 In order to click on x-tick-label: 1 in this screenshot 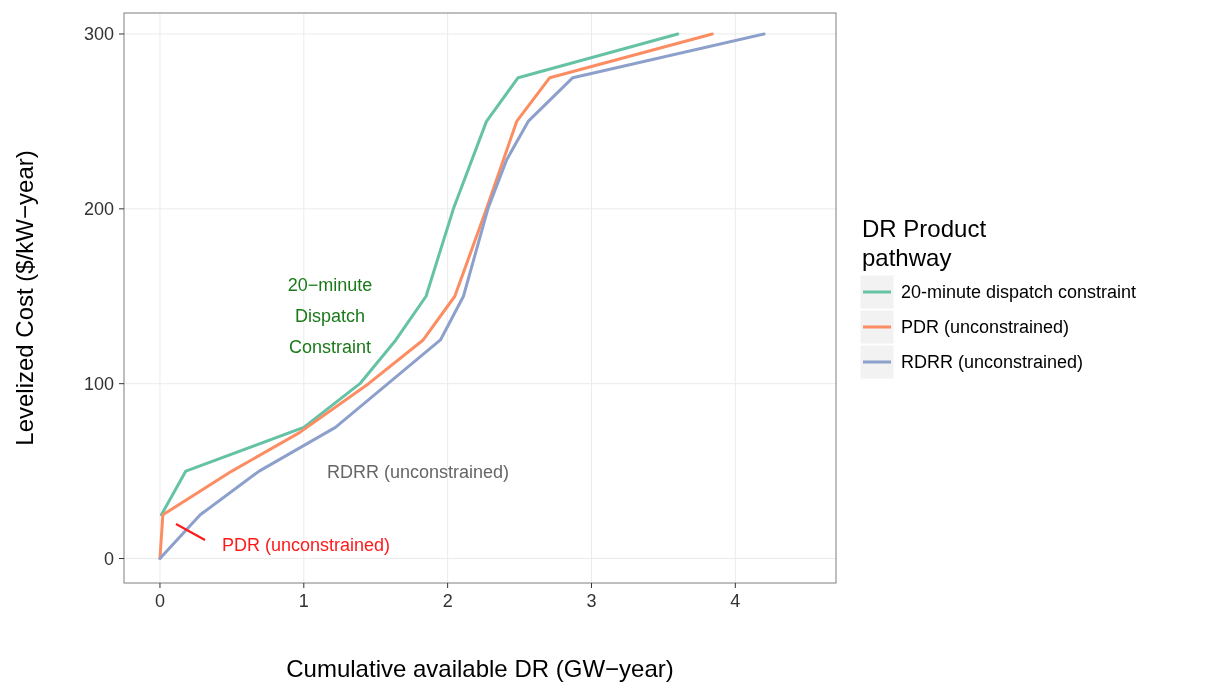, I will do `click(303, 601)`.